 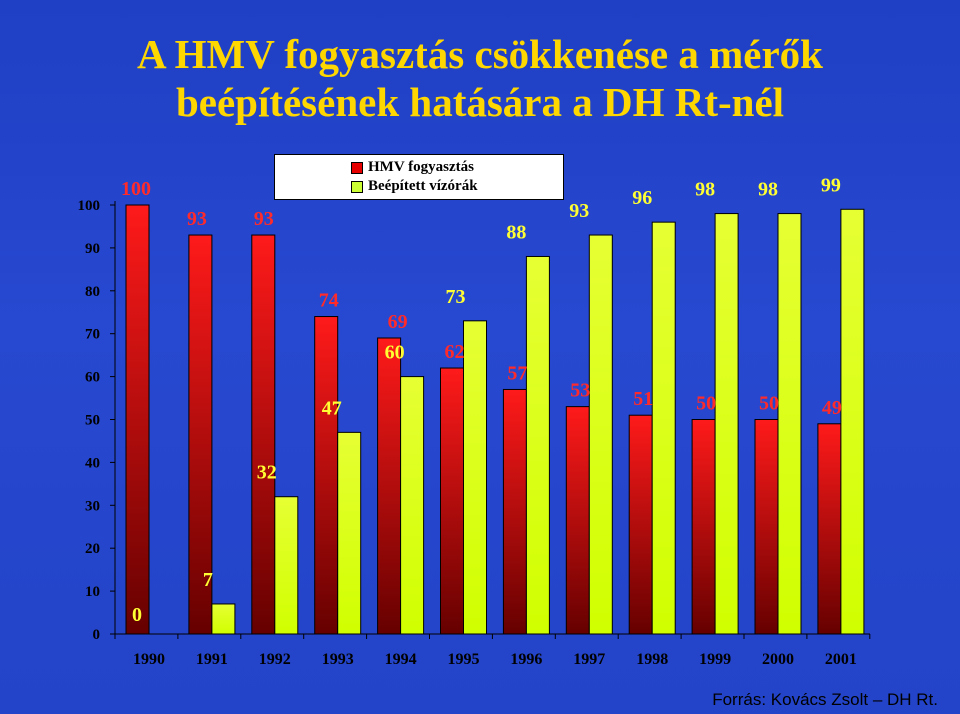 What do you see at coordinates (137, 419) in the screenshot?
I see `bar-hmv-1990` at bounding box center [137, 419].